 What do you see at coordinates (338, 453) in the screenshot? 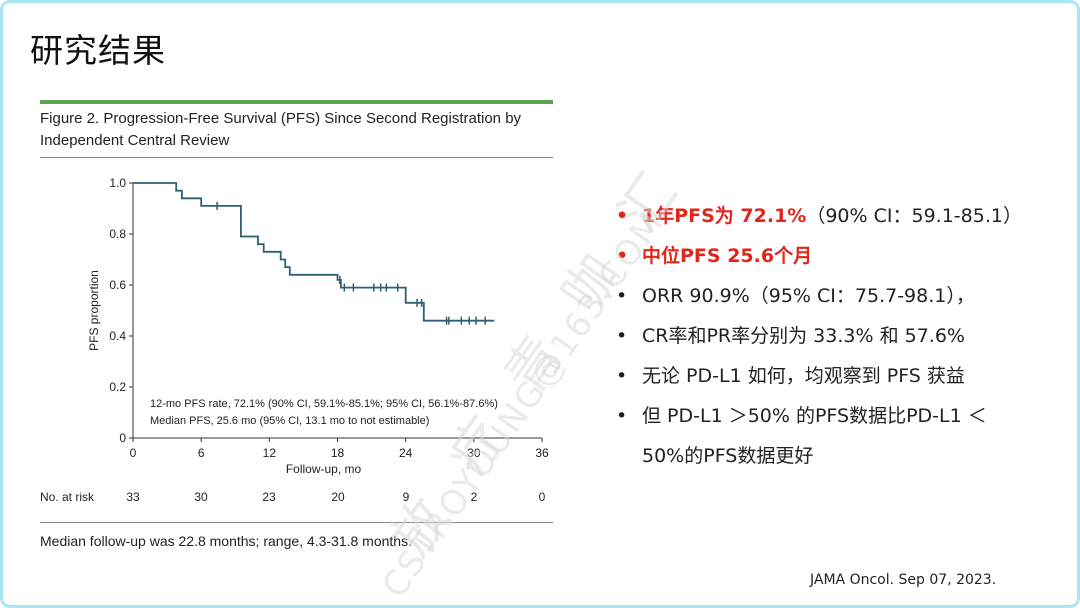
I see `x-tick-label: 18` at bounding box center [338, 453].